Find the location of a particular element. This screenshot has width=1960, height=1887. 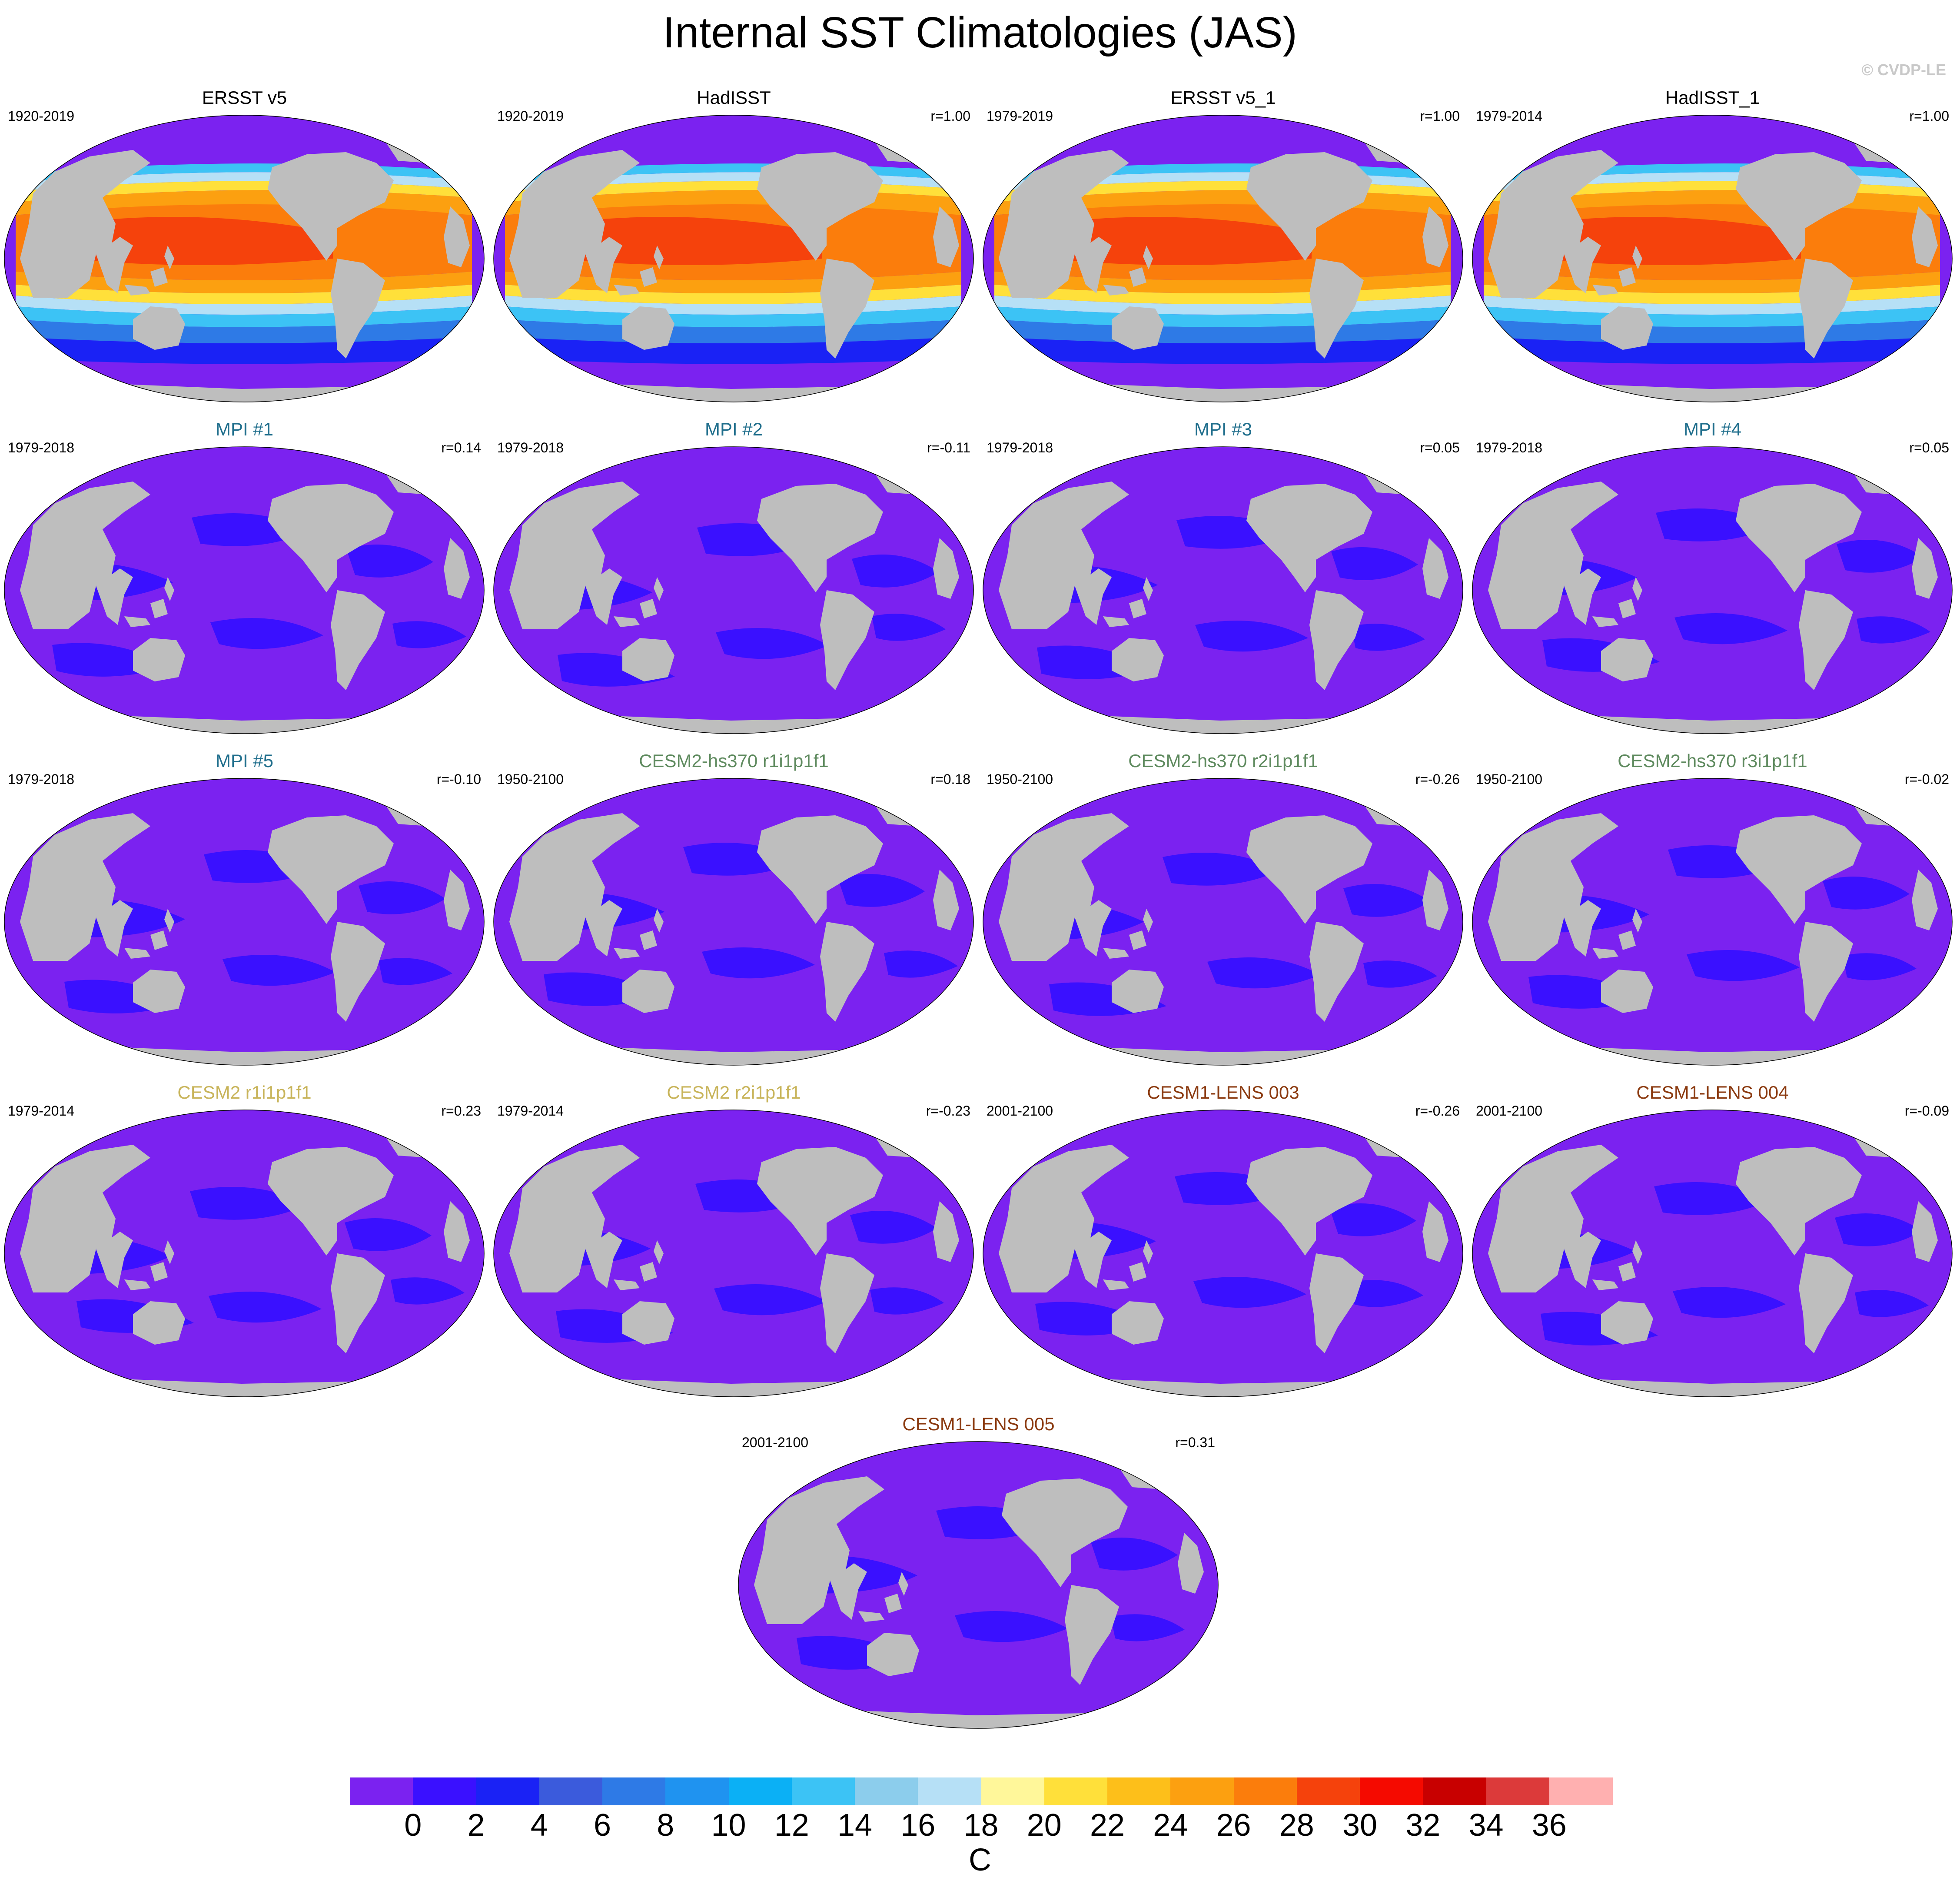

colorbar-tick-label: 20 is located at coordinates (1044, 1825).